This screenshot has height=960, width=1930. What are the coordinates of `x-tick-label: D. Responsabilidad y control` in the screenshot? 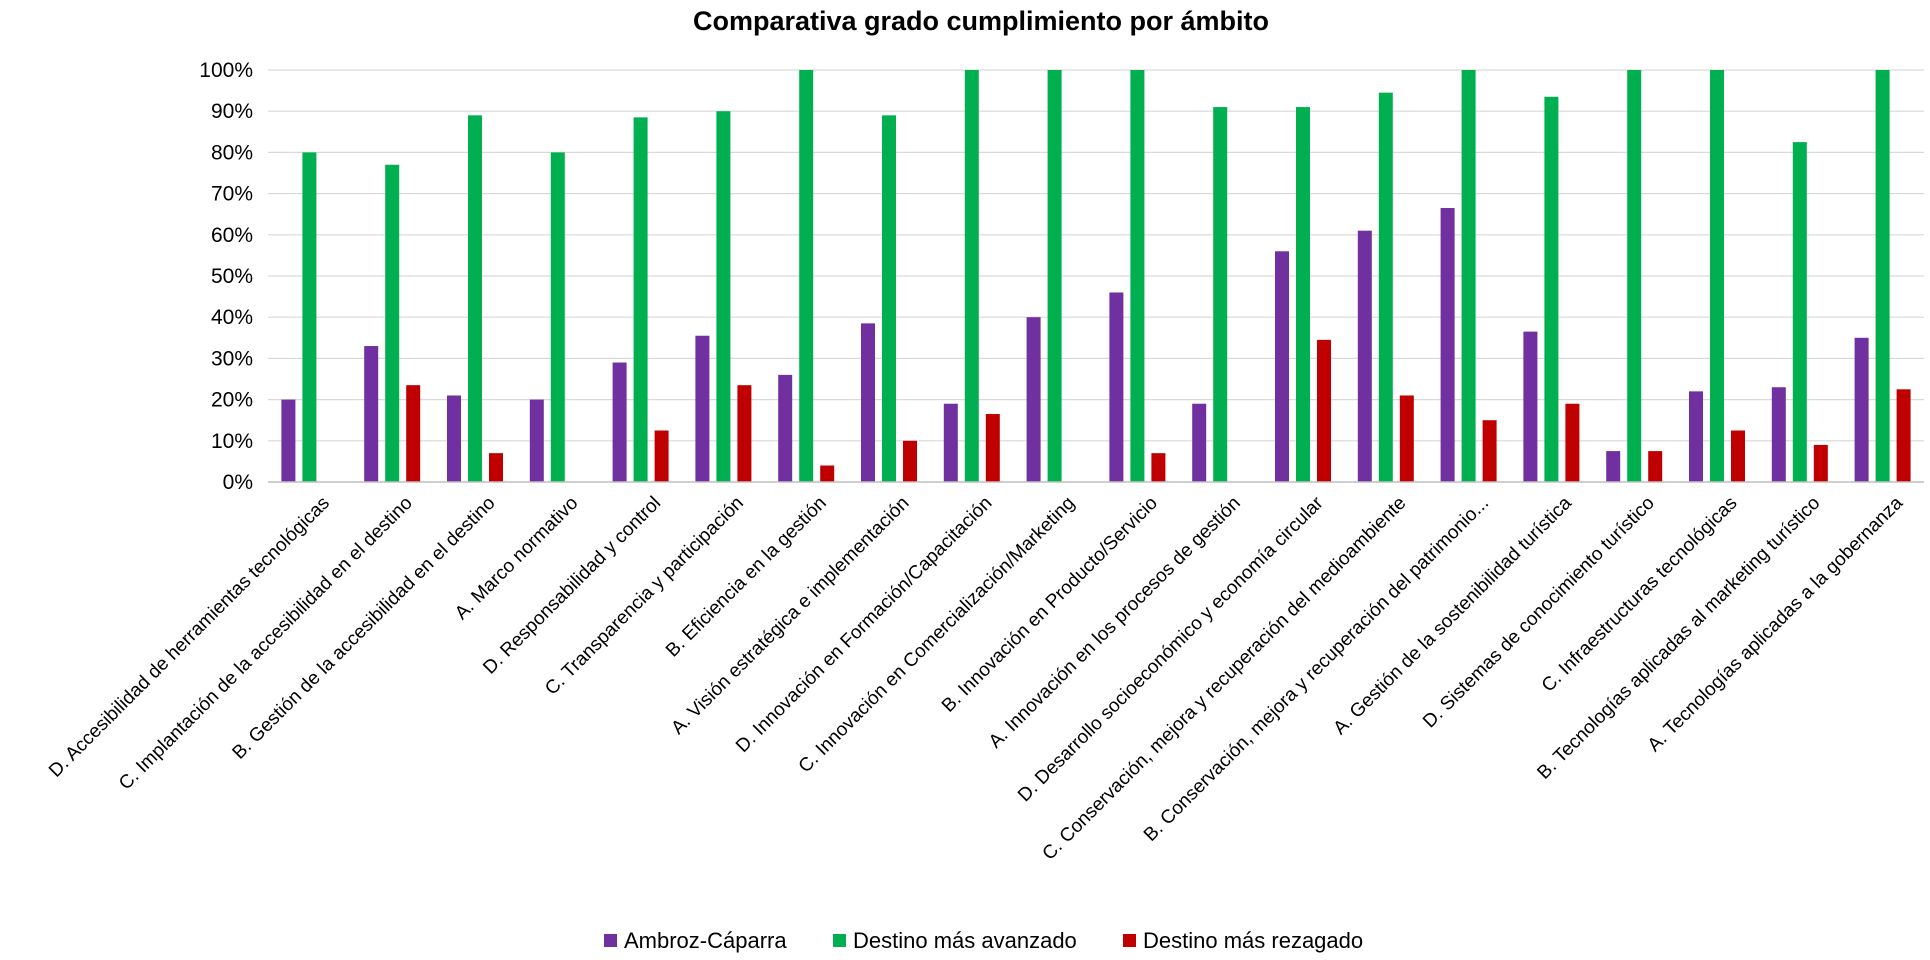 It's located at (572, 586).